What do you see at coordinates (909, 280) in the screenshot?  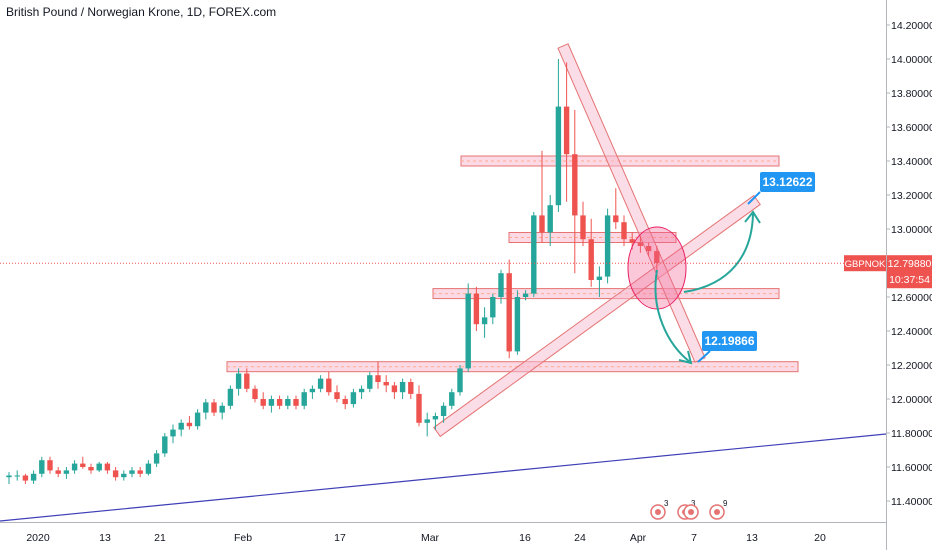 I see `countdown-label: 10:37:54` at bounding box center [909, 280].